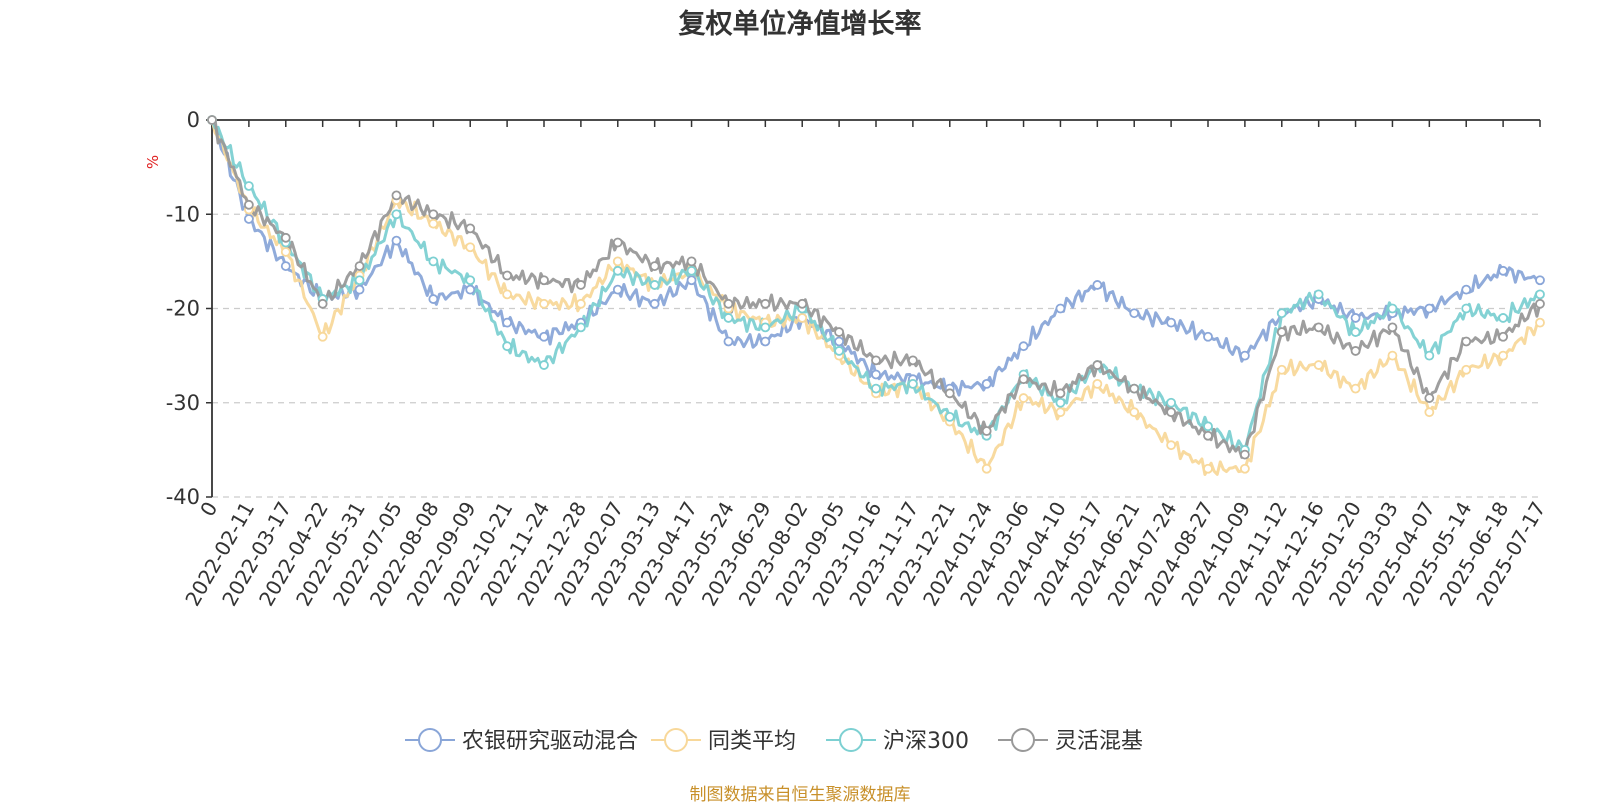 The width and height of the screenshot is (1600, 805). I want to click on y-tick-label: -20, so click(183, 309).